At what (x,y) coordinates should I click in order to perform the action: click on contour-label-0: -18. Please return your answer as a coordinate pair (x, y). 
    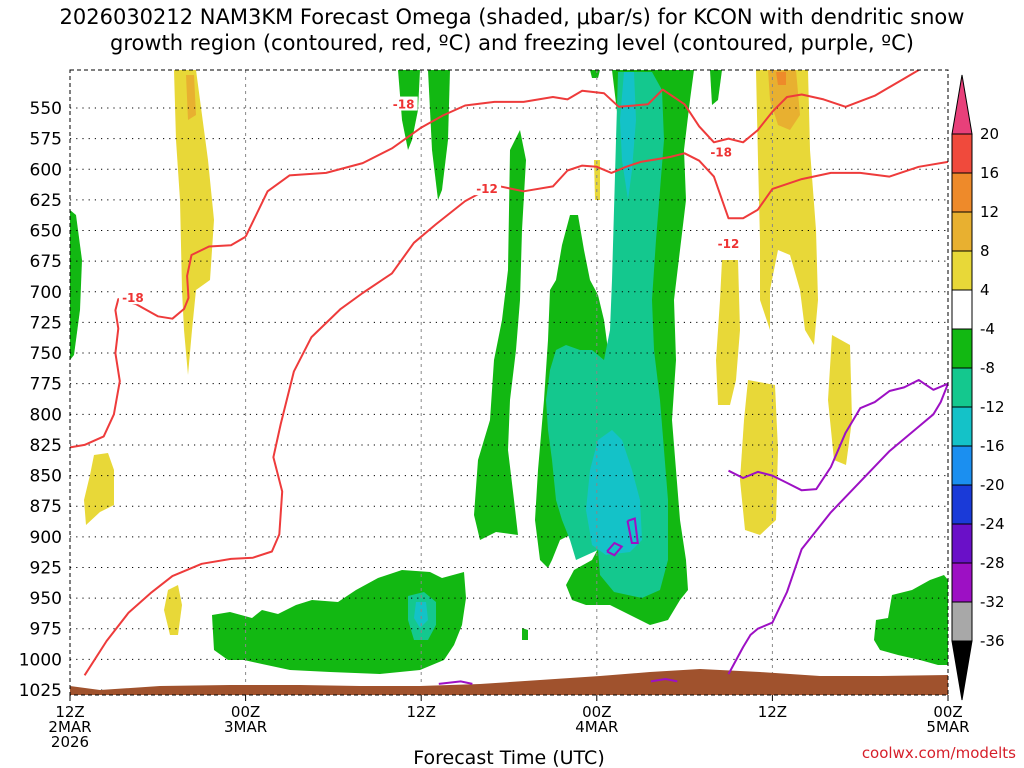
    Looking at the image, I should click on (133, 298).